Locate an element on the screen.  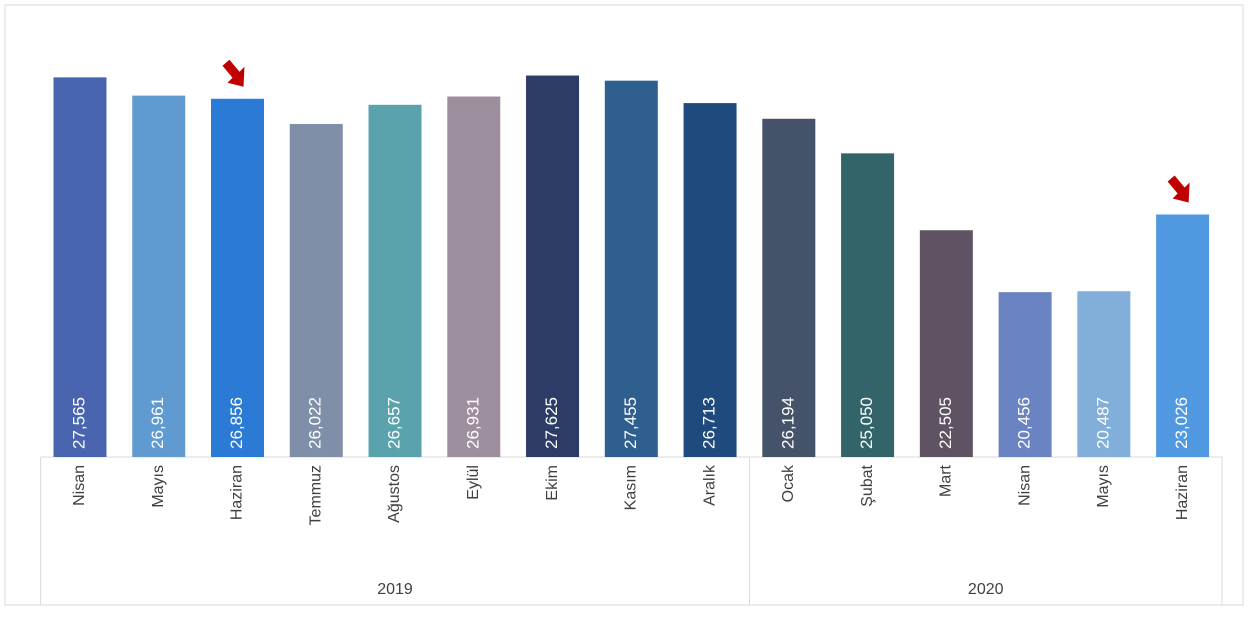
x-tick-label: Şubat is located at coordinates (867, 485).